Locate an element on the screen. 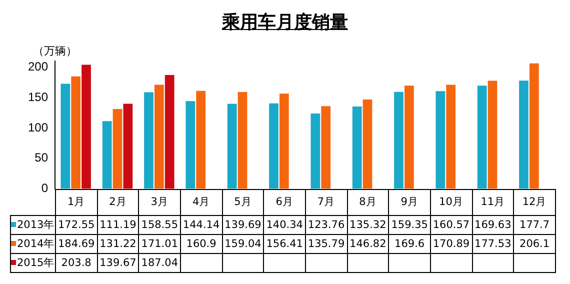 This screenshot has width=570, height=284. x-tick-label: 6月 is located at coordinates (285, 202).